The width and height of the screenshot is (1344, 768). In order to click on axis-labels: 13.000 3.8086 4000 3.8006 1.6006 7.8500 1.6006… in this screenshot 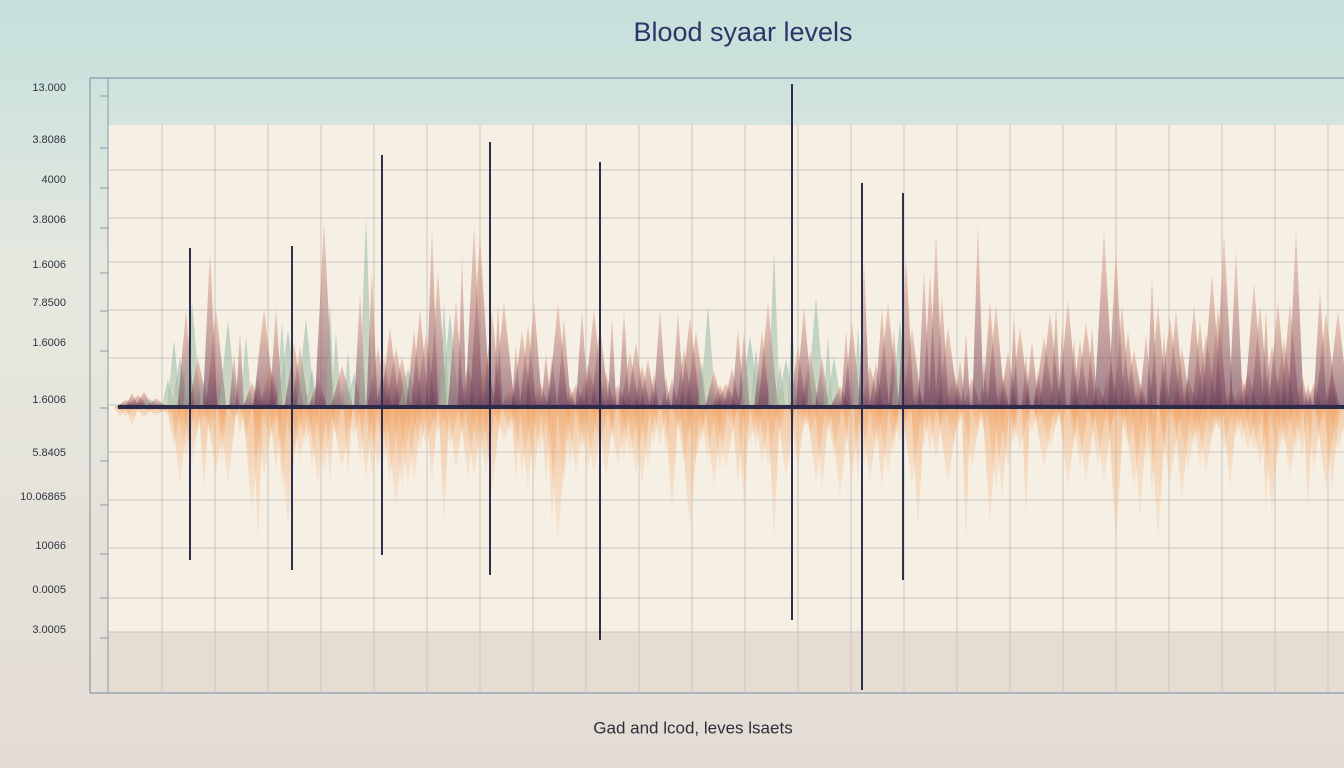, I will do `click(64, 360)`.